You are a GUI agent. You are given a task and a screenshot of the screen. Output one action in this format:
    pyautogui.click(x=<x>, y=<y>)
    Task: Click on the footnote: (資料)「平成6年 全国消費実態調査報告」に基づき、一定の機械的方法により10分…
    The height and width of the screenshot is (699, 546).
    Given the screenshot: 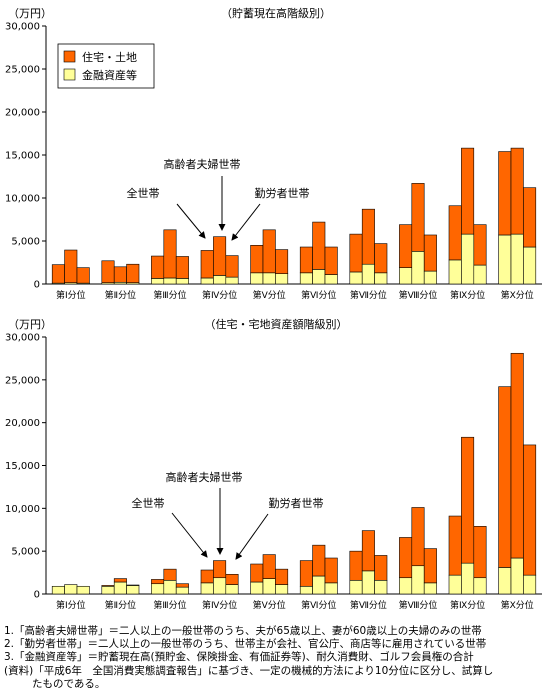 What is the action you would take?
    pyautogui.click(x=249, y=670)
    